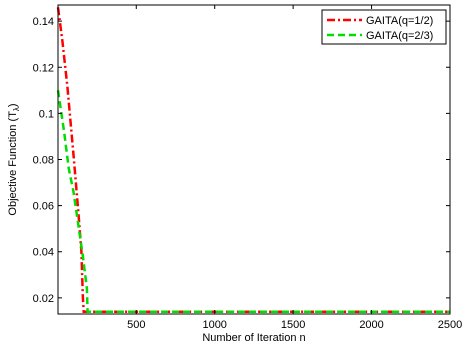  What do you see at coordinates (136, 325) in the screenshot?
I see `x-tick-label: 500` at bounding box center [136, 325].